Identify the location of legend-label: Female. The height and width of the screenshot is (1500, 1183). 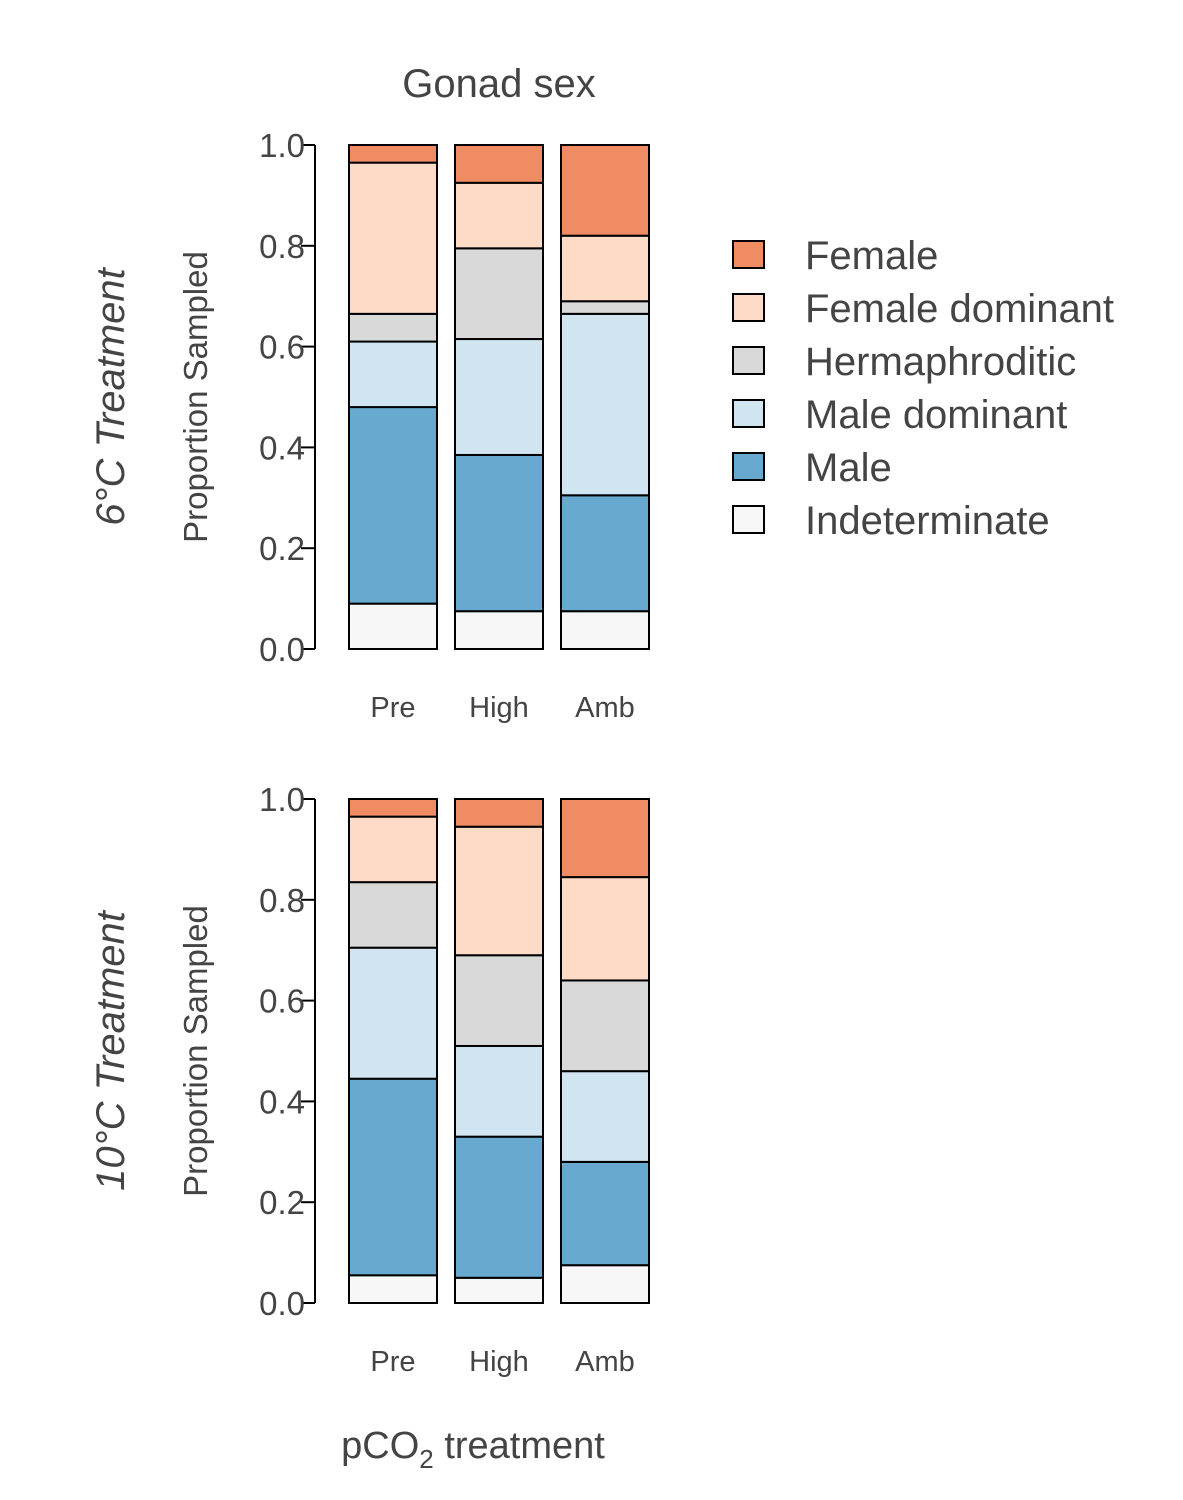
(871, 256).